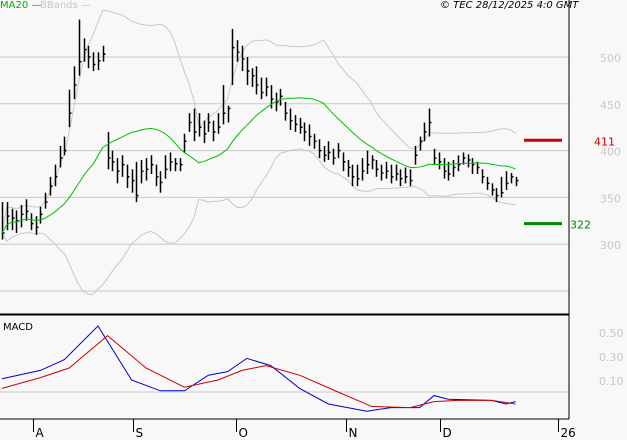 Image resolution: width=627 pixels, height=440 pixels. What do you see at coordinates (509, 5) in the screenshot?
I see `copyright-timestamp: © TEC 28/12/2025 4:0 GMT` at bounding box center [509, 5].